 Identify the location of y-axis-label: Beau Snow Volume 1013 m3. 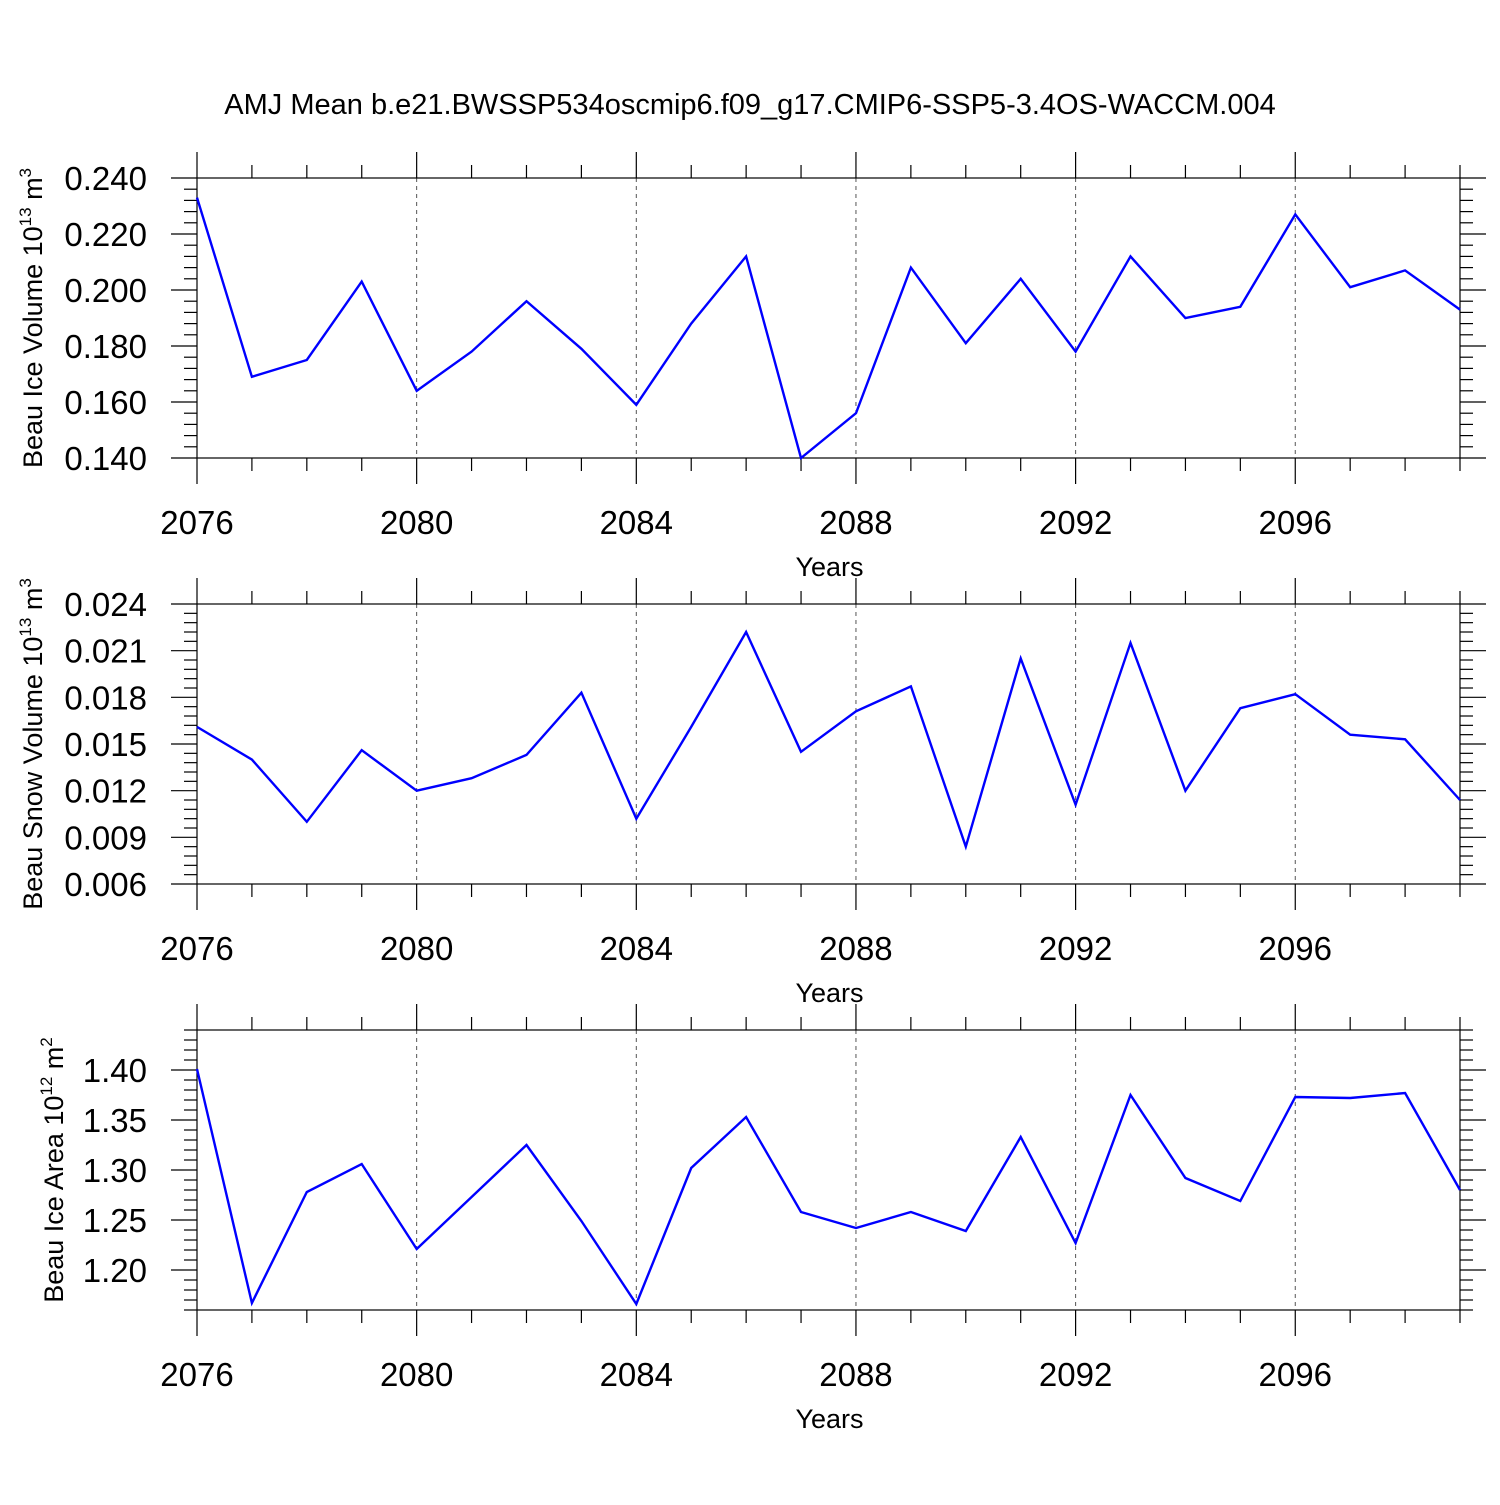
(32, 744).